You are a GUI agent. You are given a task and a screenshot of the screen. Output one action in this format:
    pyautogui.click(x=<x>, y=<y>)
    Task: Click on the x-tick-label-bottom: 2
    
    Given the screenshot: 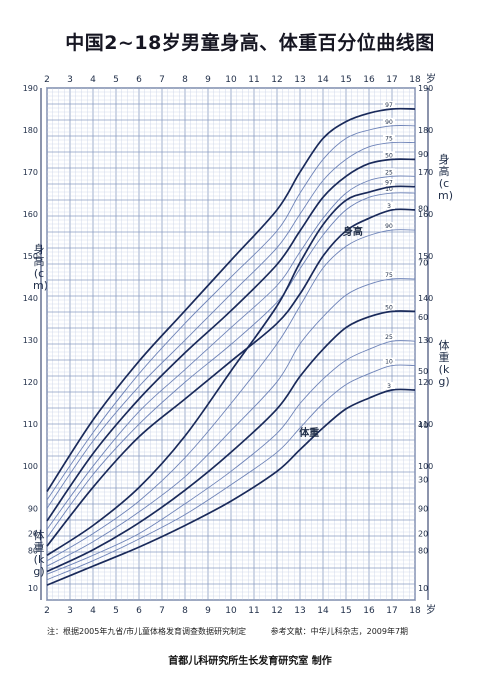 What is the action you would take?
    pyautogui.click(x=47, y=611)
    